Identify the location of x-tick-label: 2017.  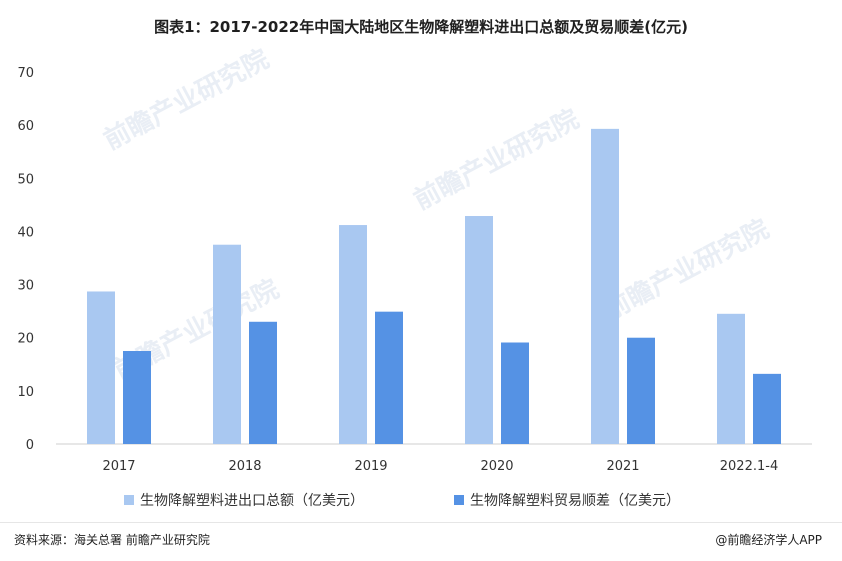
(118, 466).